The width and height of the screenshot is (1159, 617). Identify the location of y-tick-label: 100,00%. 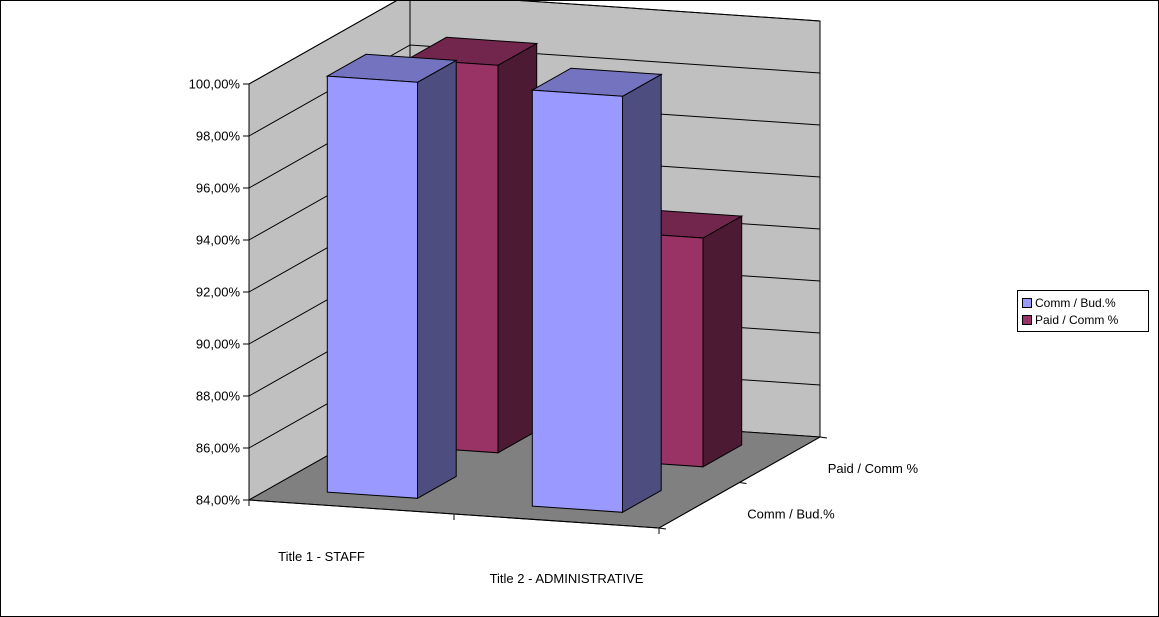
(215, 84).